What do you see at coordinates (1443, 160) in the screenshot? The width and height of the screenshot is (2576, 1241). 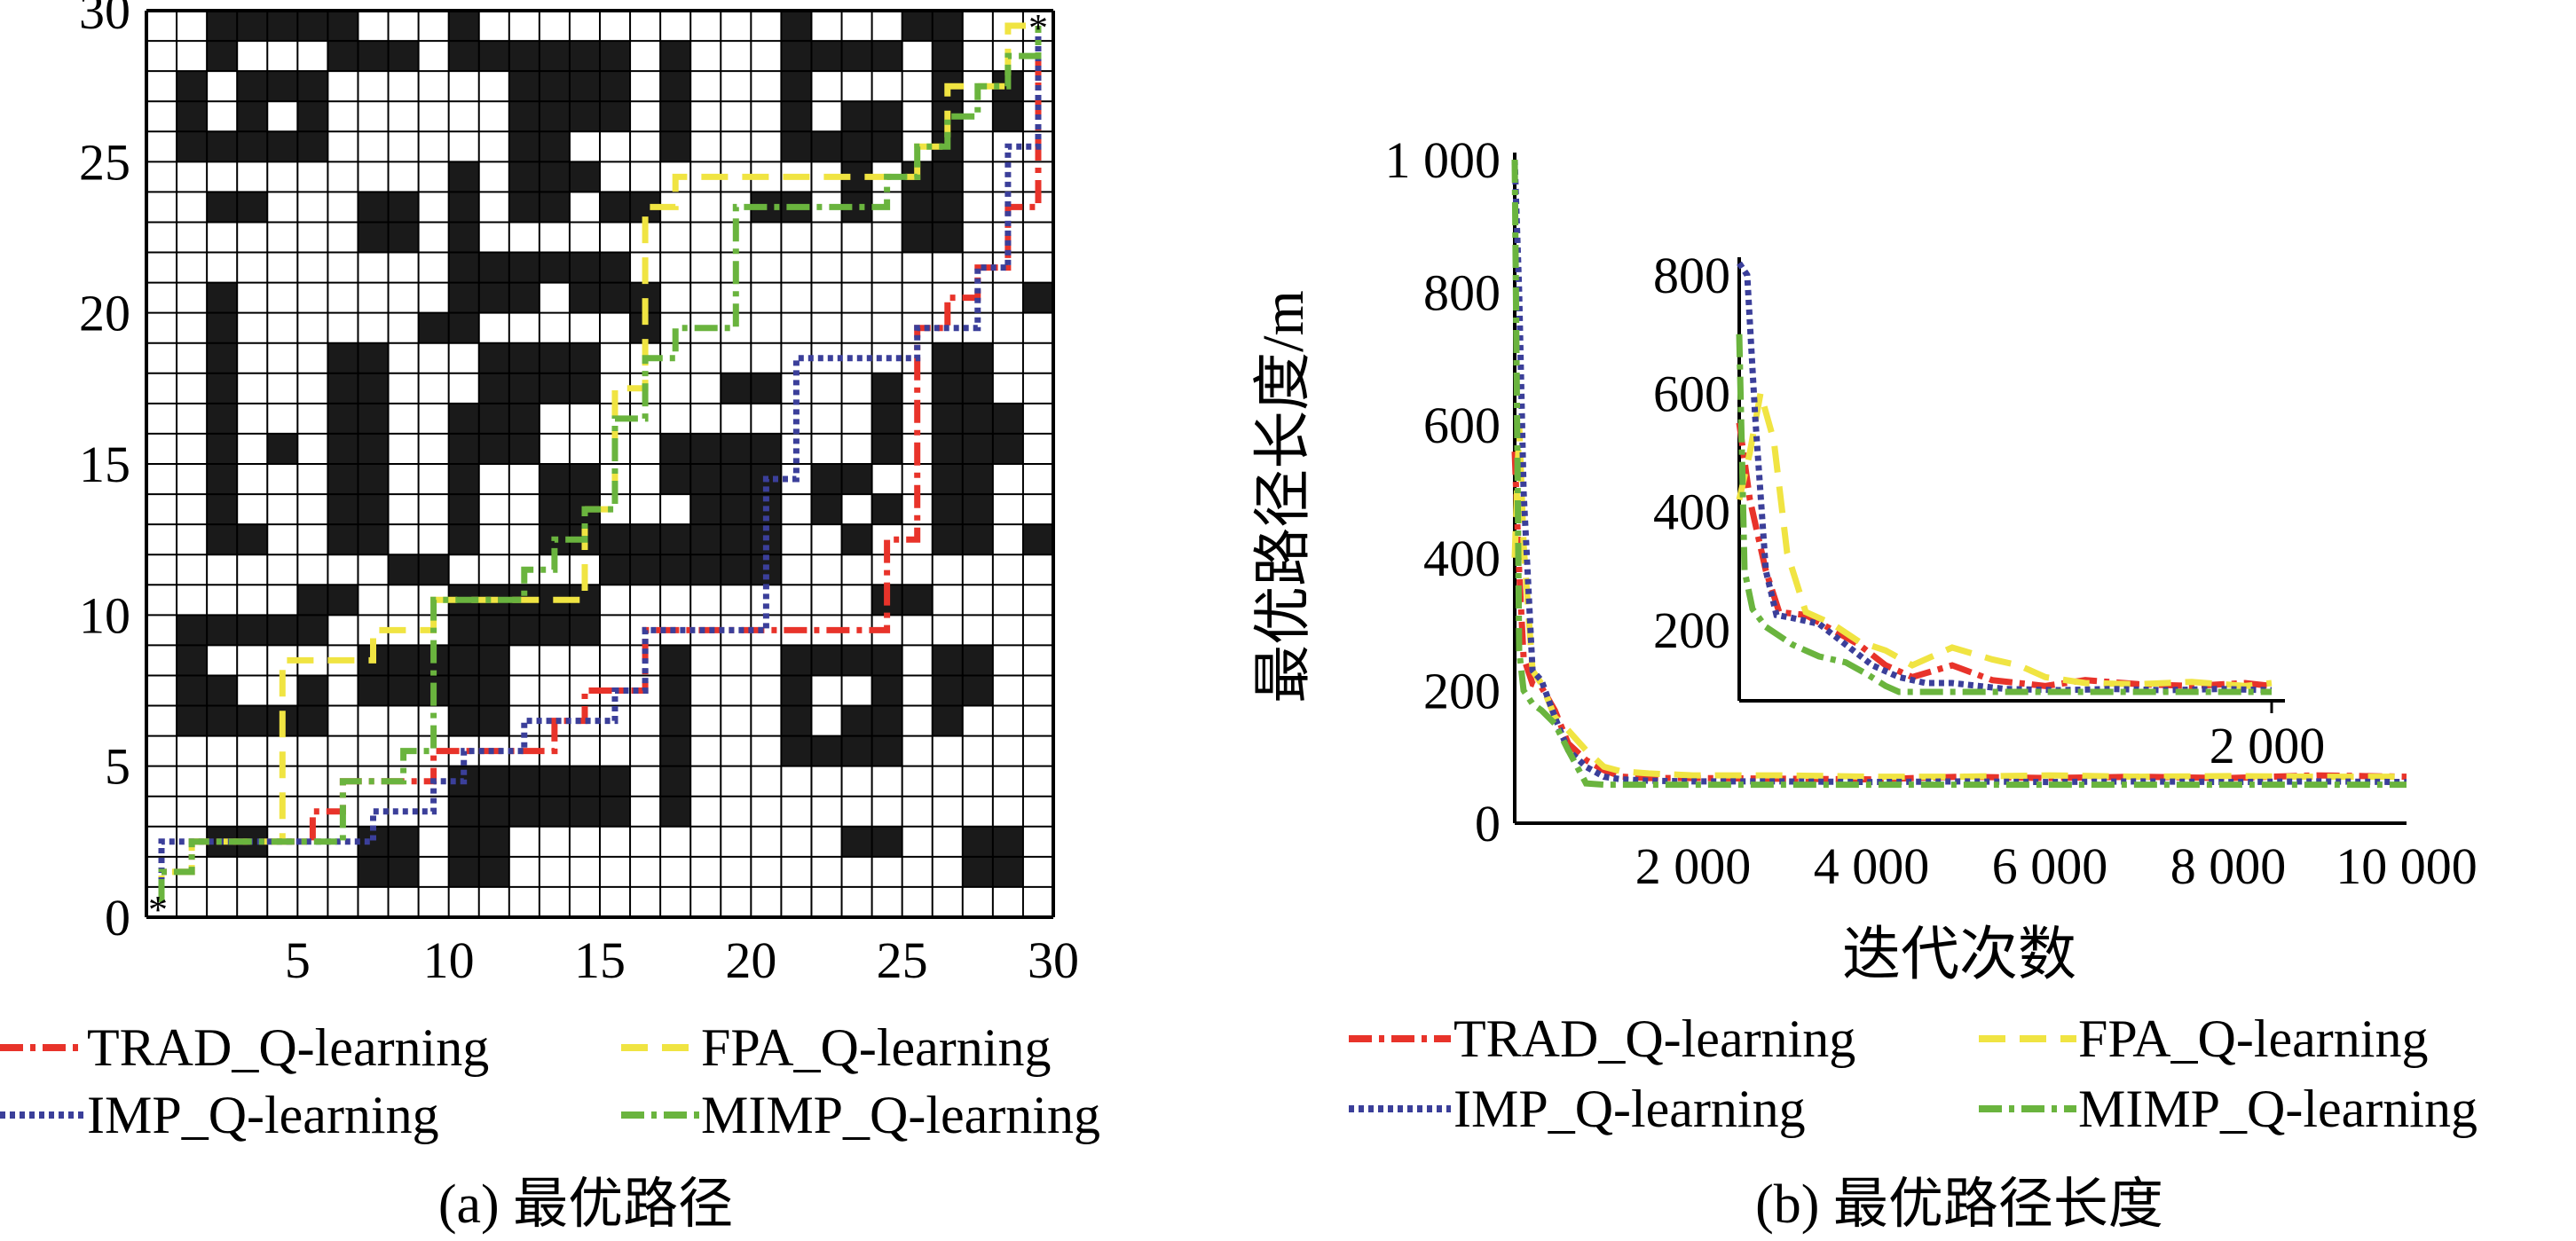 I see `main-y-tick: 1 000` at bounding box center [1443, 160].